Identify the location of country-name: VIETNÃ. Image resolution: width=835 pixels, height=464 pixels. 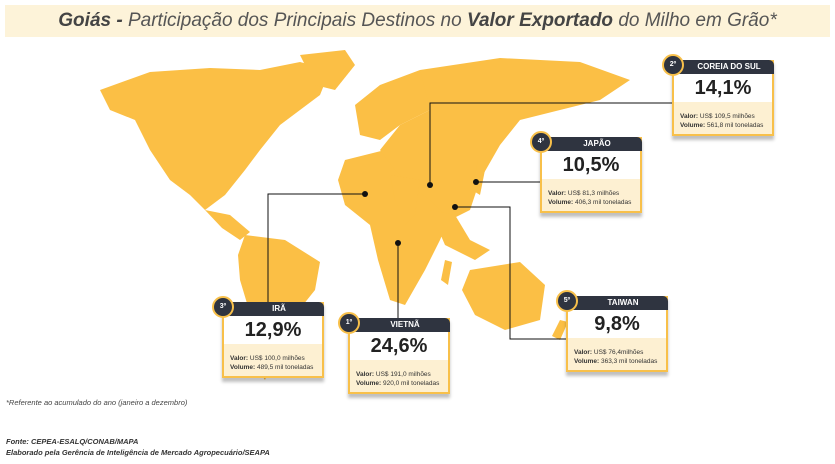
(399, 325).